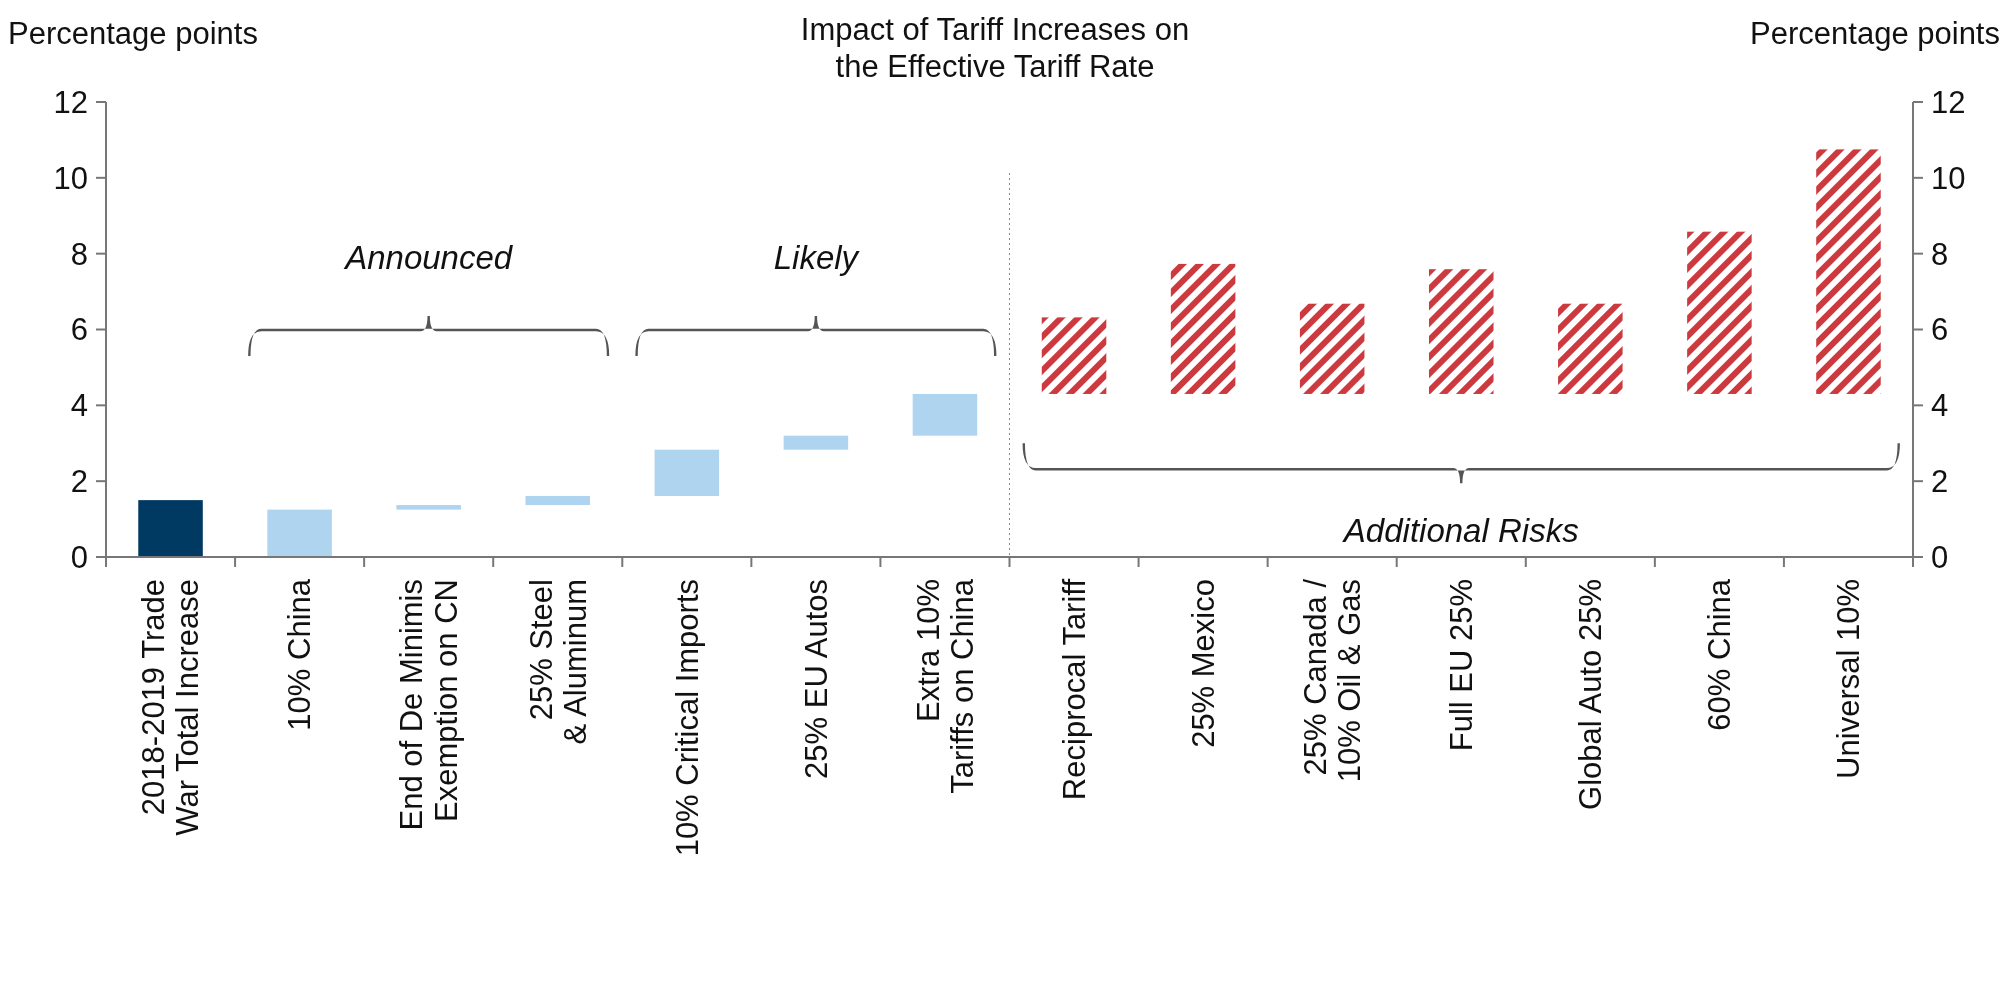  Describe the element at coordinates (79, 482) in the screenshot. I see `y-tick-label: 2` at that location.